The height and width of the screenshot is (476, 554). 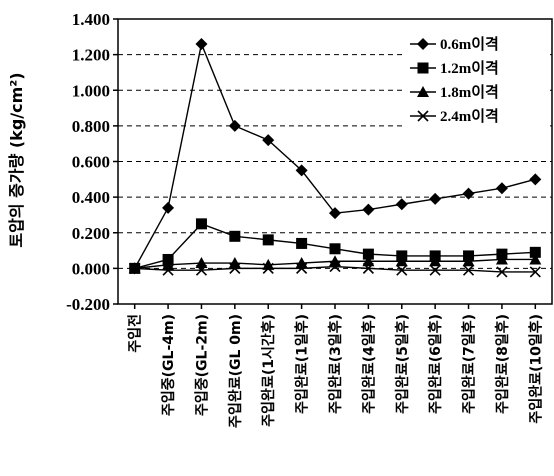 What do you see at coordinates (91, 162) in the screenshot?
I see `y-tick-label: 0.600` at bounding box center [91, 162].